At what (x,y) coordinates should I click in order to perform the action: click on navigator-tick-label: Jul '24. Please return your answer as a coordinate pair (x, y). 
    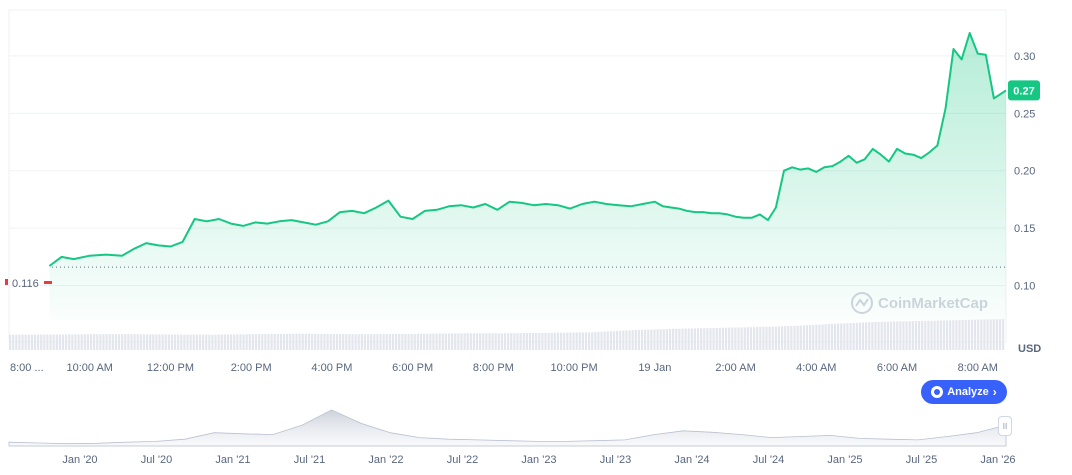
    Looking at the image, I should click on (768, 460).